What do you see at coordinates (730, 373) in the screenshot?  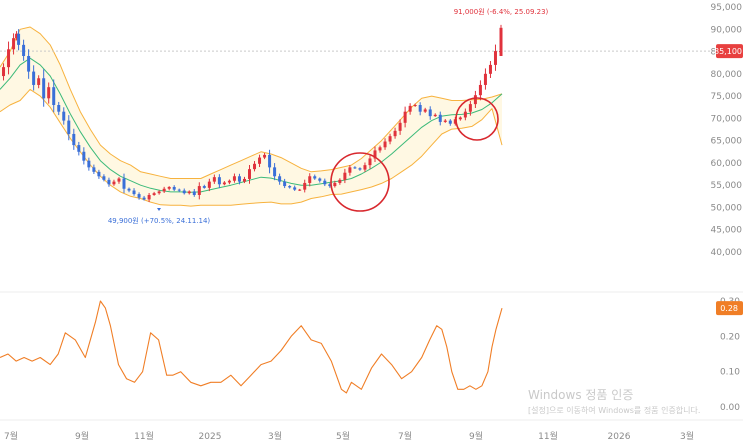 I see `indicator-tick-label: 0.10` at bounding box center [730, 373].